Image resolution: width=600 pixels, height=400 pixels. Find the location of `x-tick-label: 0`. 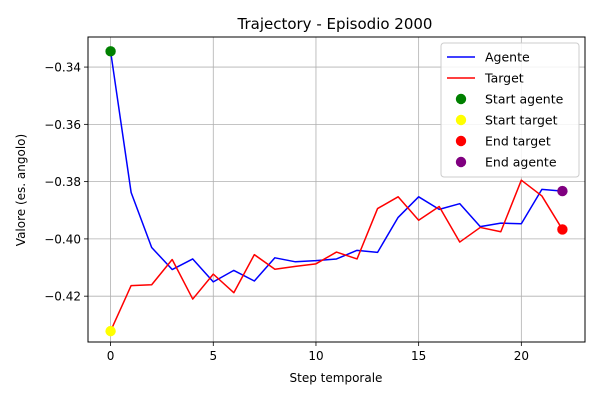

x-tick-label: 0 is located at coordinates (111, 356).